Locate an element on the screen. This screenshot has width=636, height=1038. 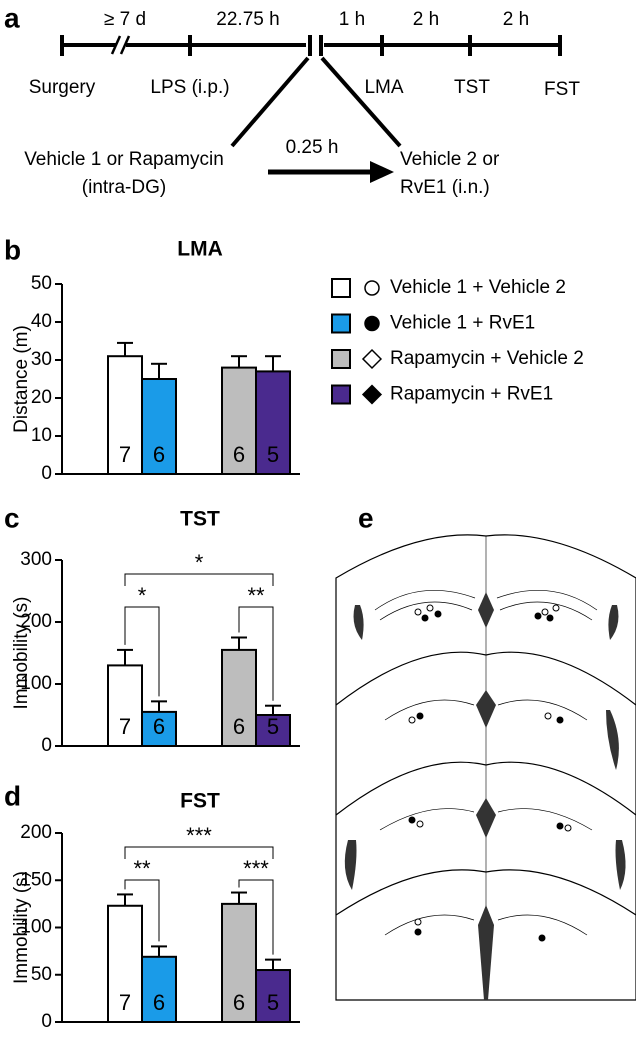
interval: 1 h is located at coordinates (352, 19).